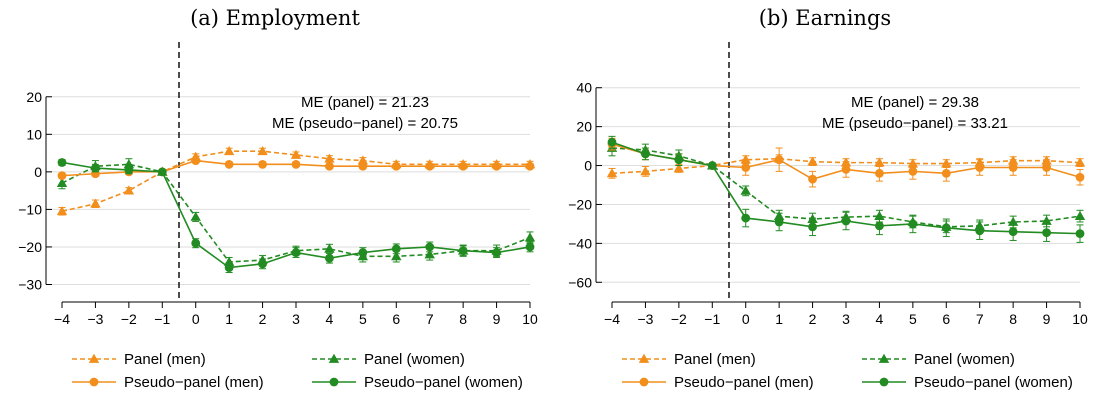 The image size is (1100, 398). I want to click on y-tick-label: −60, so click(580, 282).